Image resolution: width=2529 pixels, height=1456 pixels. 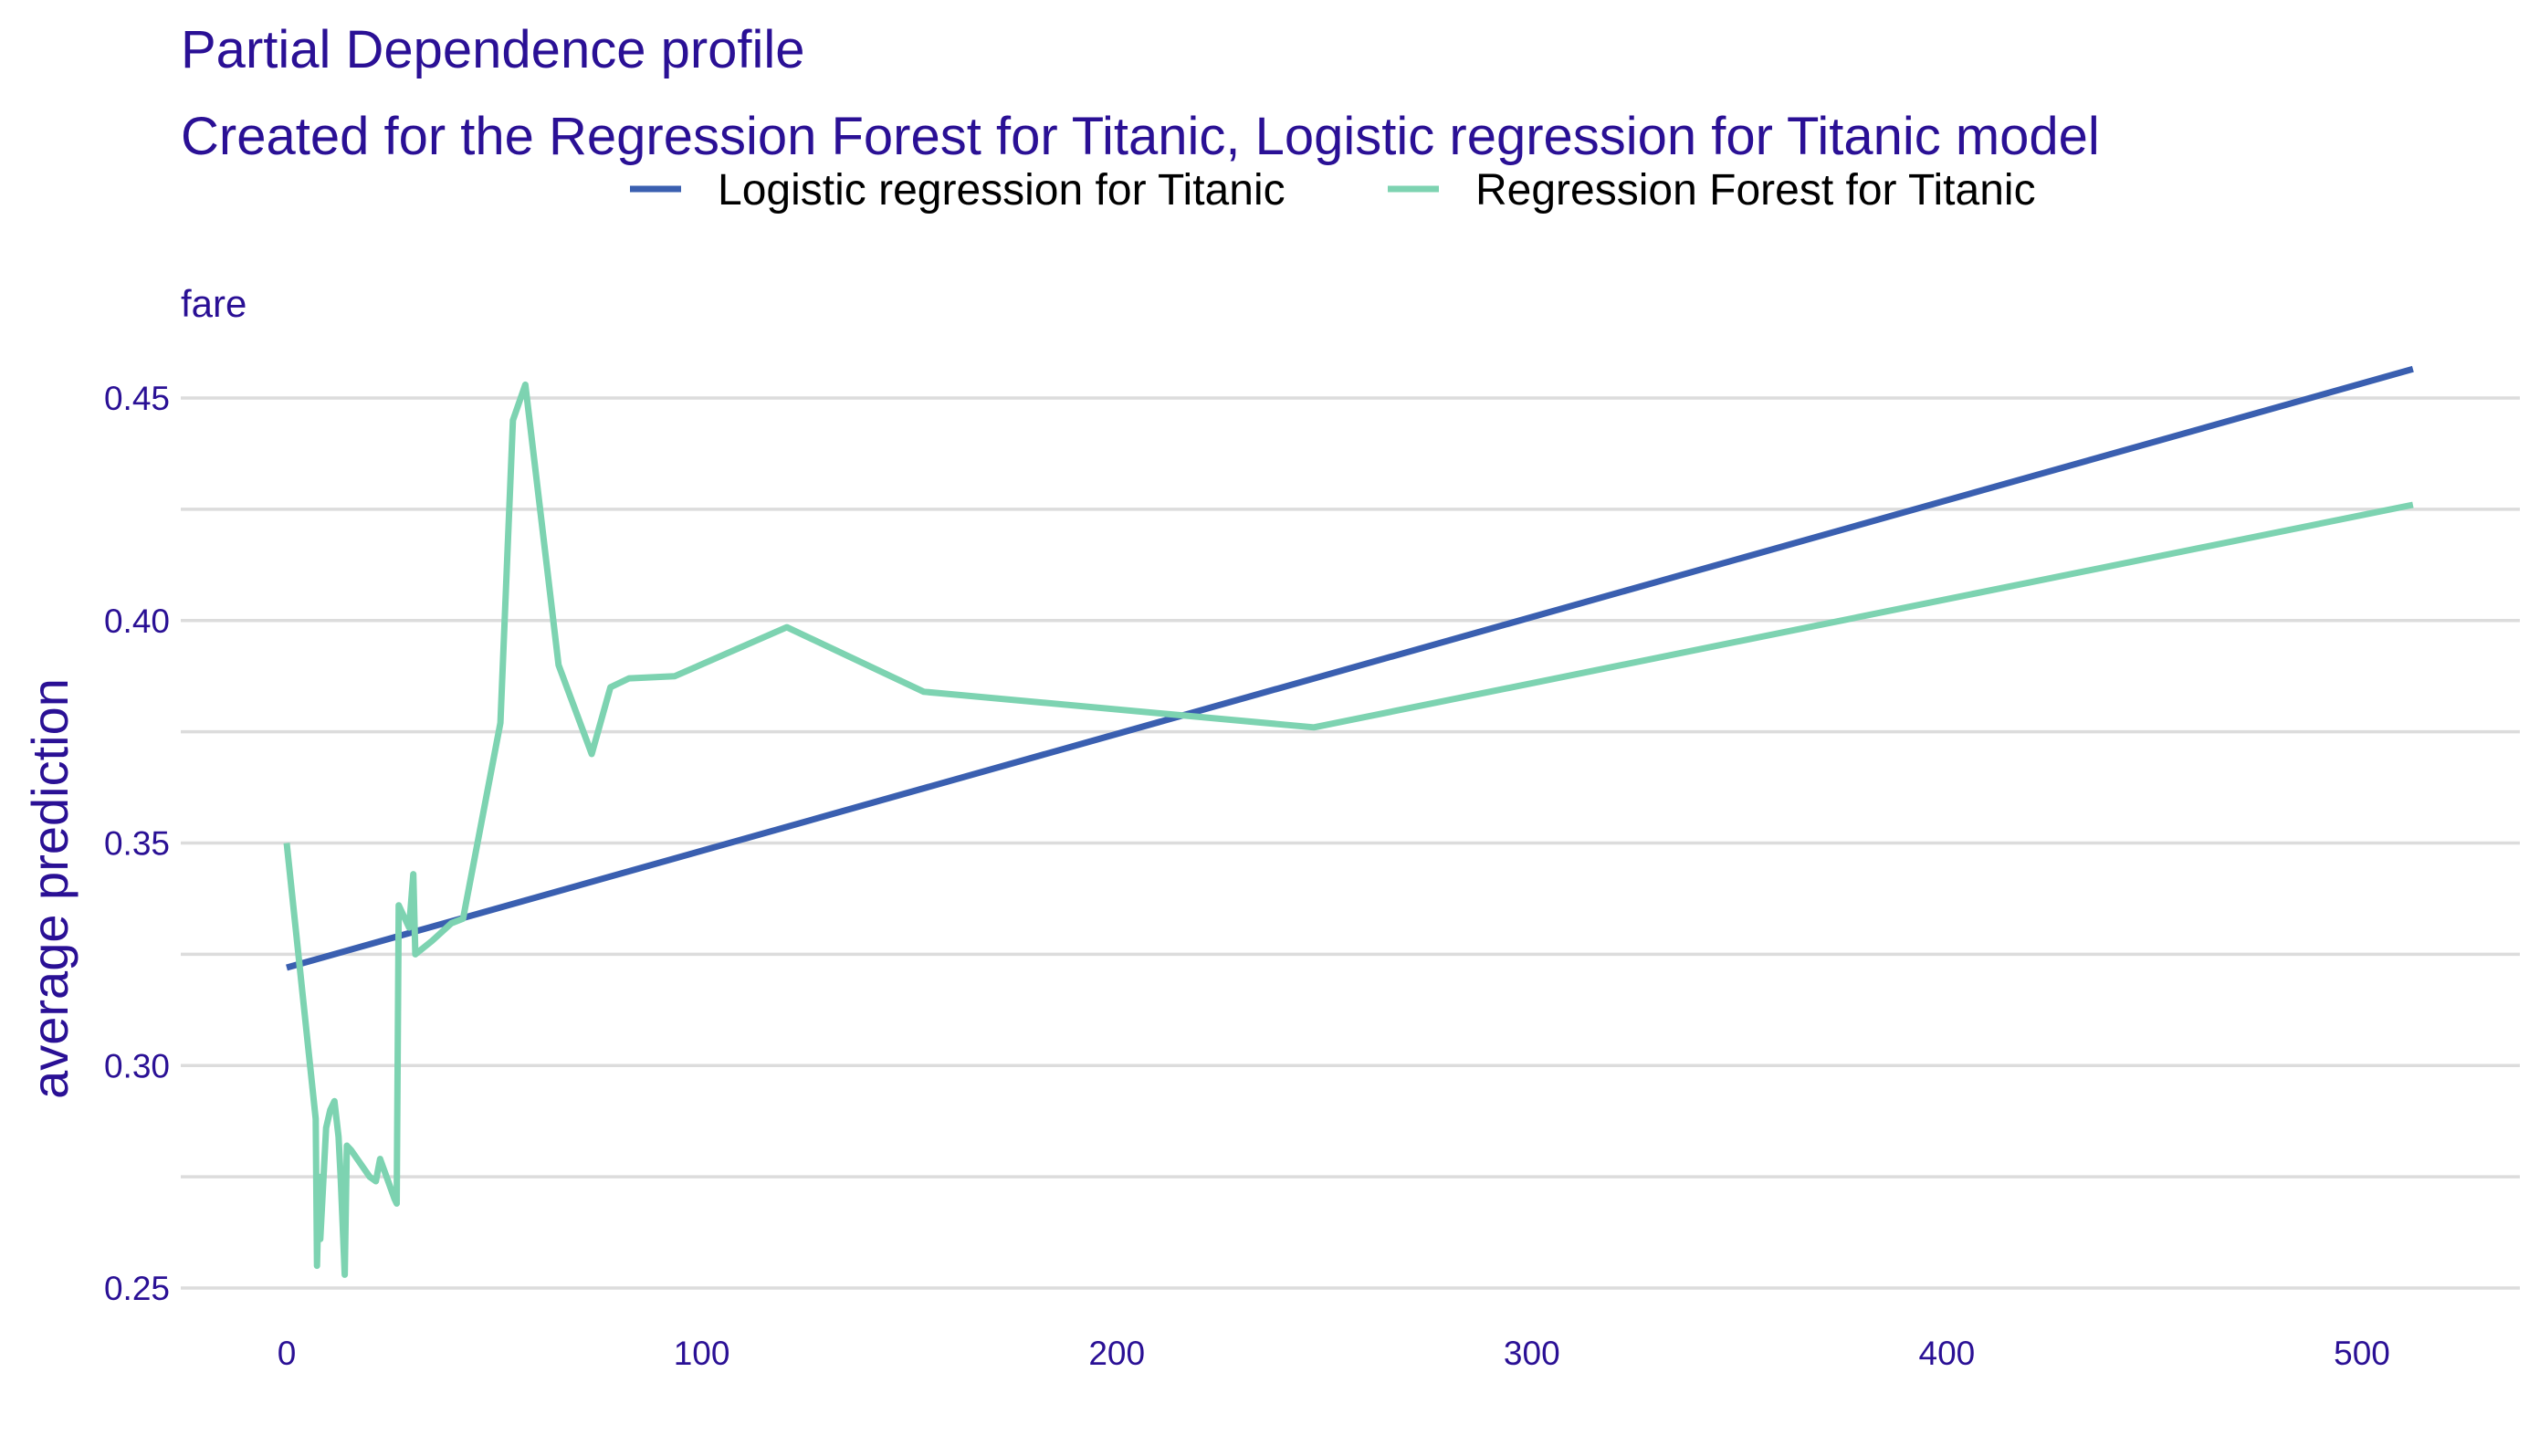 I want to click on y-axis-ticks: 0.25 0.30 0.35 0.40 0.45, so click(x=137, y=843).